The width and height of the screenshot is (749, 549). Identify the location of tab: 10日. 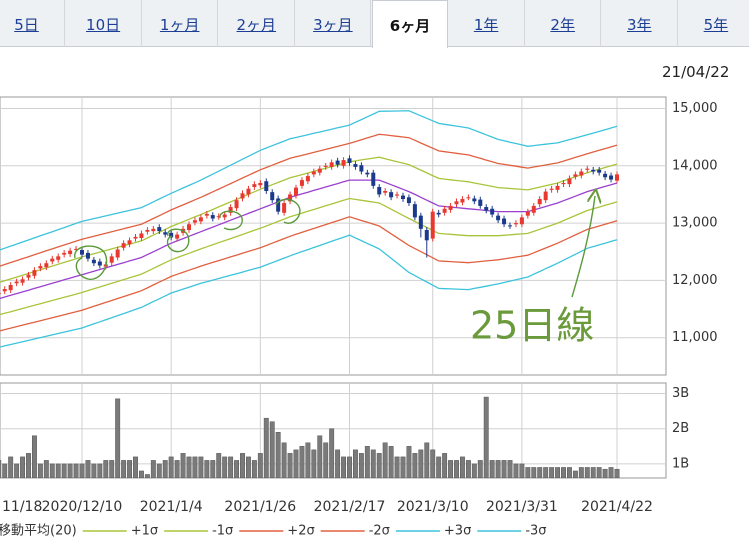
(104, 23).